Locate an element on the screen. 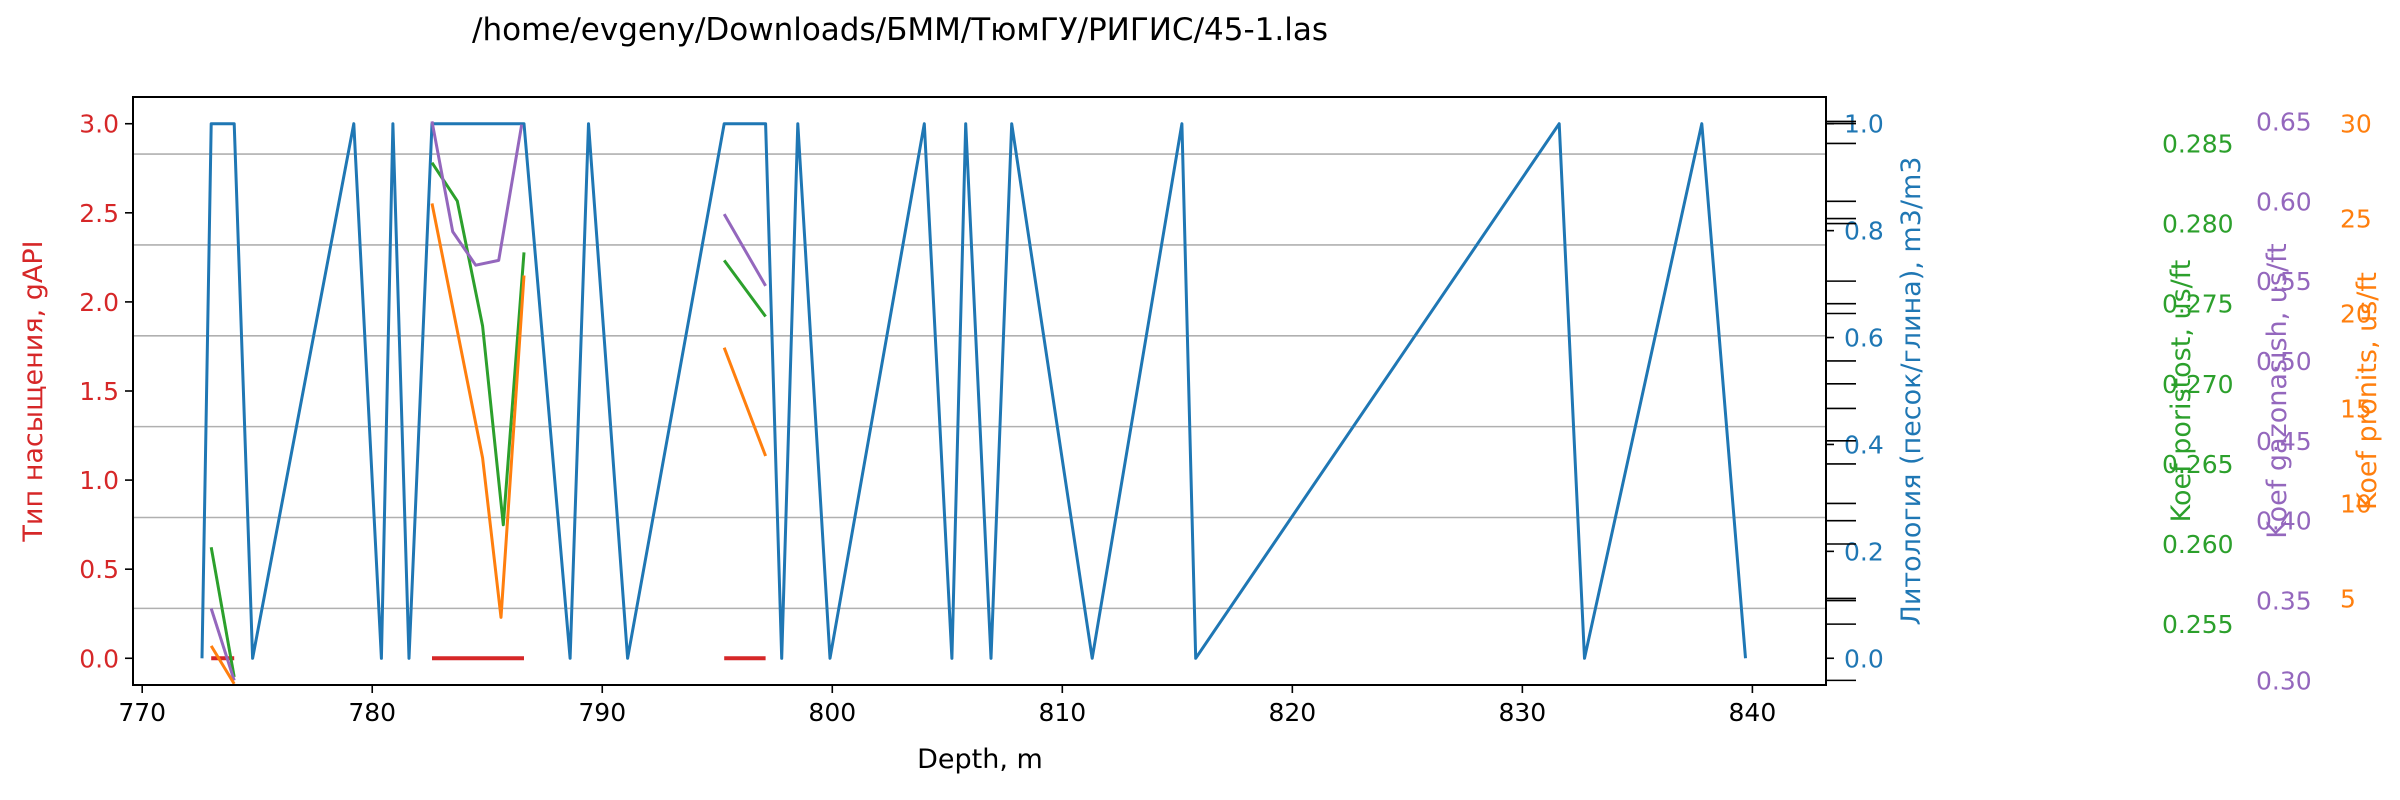  x-tick-label: 780 is located at coordinates (372, 712).